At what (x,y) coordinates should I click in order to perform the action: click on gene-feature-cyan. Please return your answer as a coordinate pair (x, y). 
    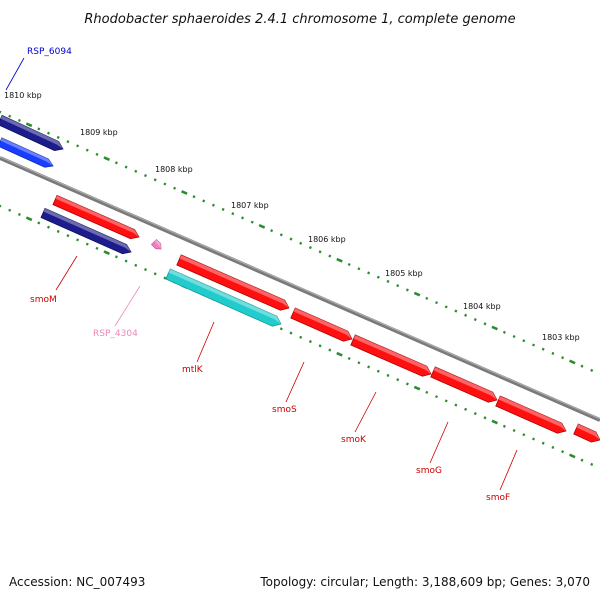
    Looking at the image, I should click on (223, 297).